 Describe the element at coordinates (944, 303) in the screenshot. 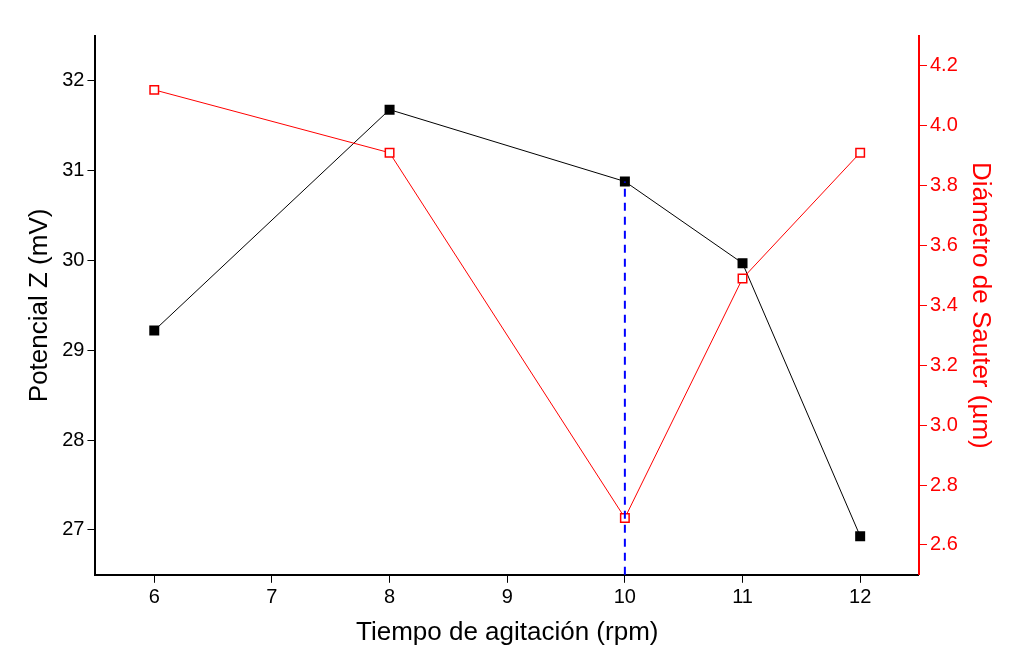

I see `y2-tick-label: 3.4` at that location.